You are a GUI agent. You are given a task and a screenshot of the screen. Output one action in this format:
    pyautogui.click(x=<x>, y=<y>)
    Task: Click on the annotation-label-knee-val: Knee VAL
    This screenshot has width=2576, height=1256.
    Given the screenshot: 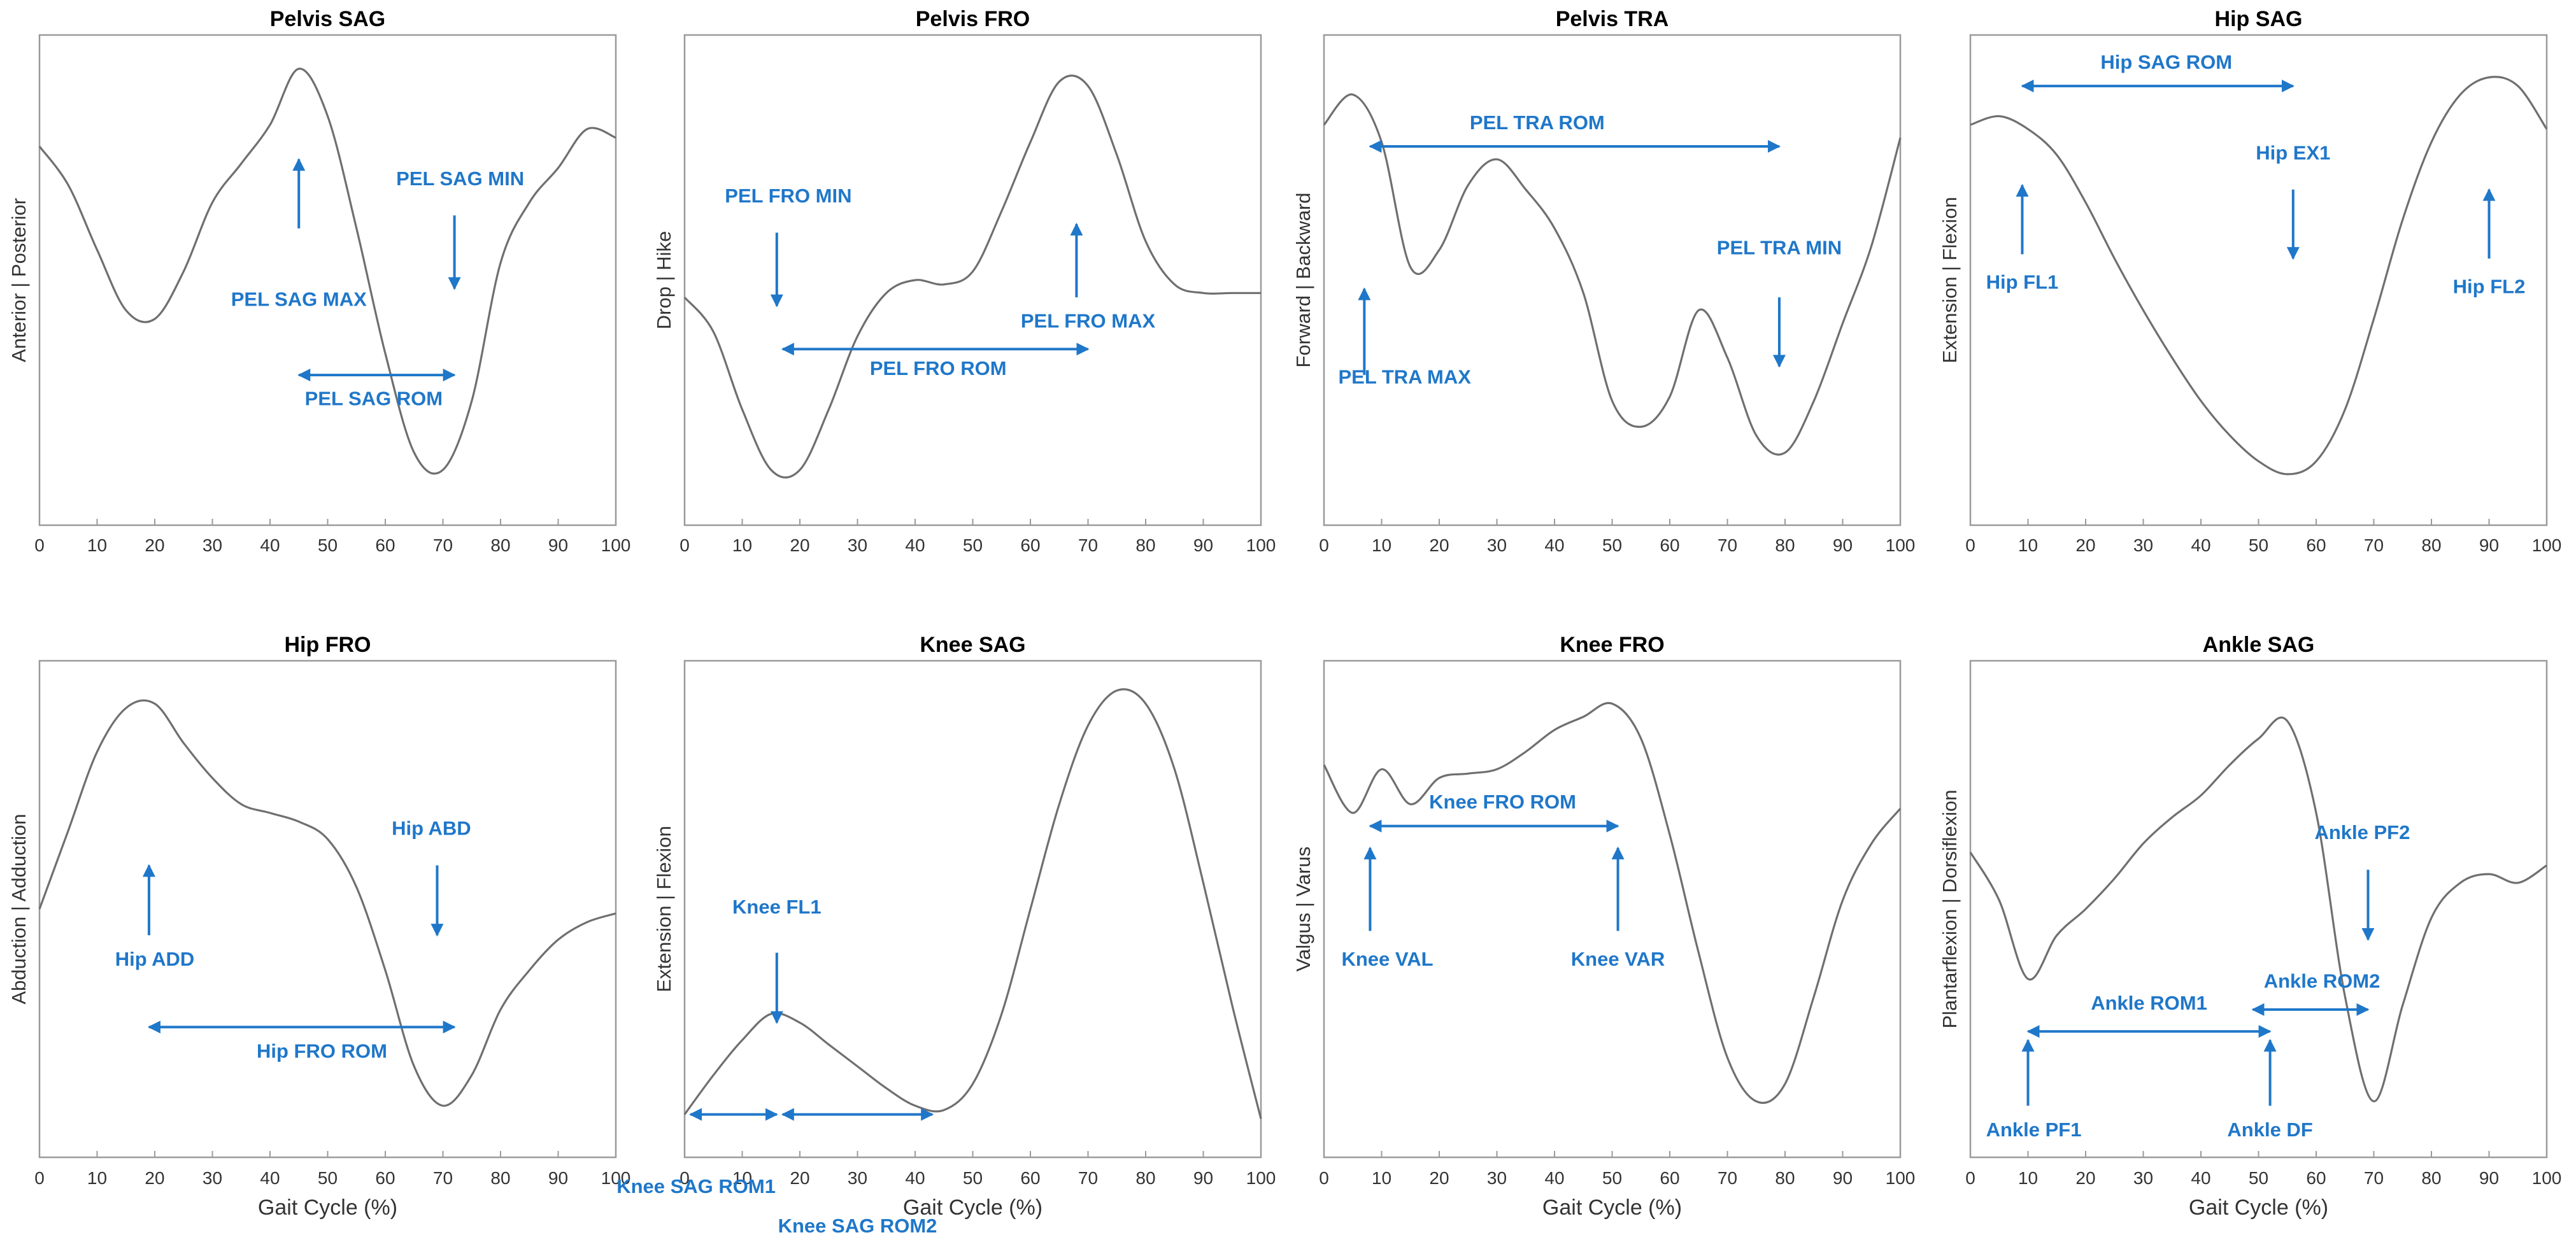 What is the action you would take?
    pyautogui.click(x=1387, y=959)
    